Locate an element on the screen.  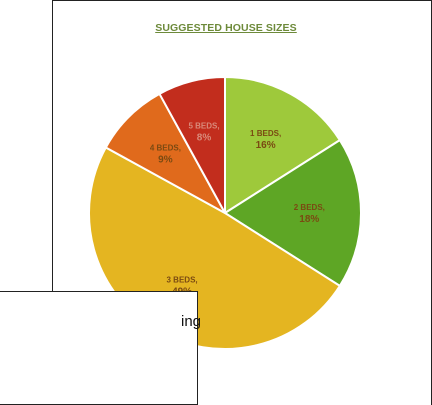
slice-label-1: 1 BEDS, is located at coordinates (265, 133).